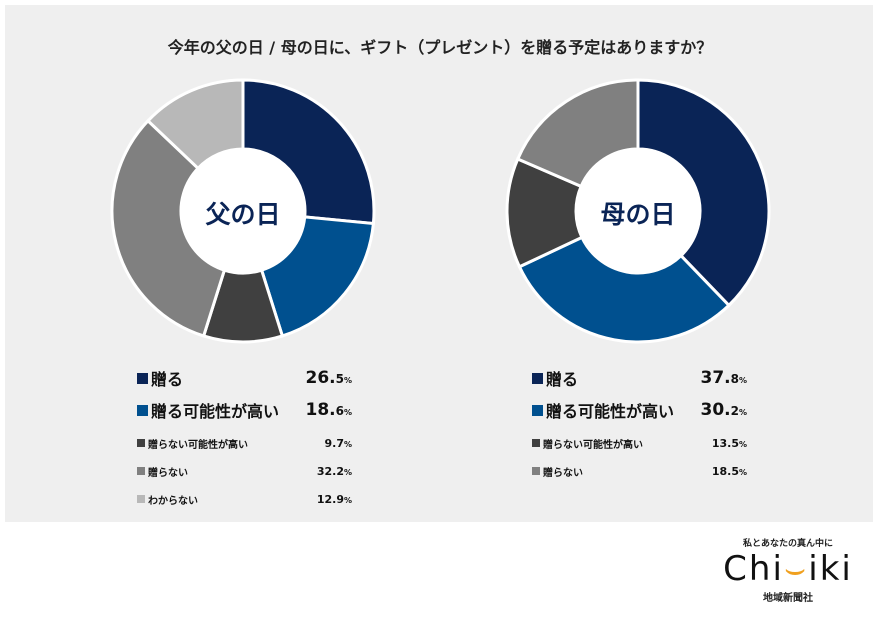 The height and width of the screenshot is (626, 880). I want to click on legend-label: わからない, so click(173, 501).